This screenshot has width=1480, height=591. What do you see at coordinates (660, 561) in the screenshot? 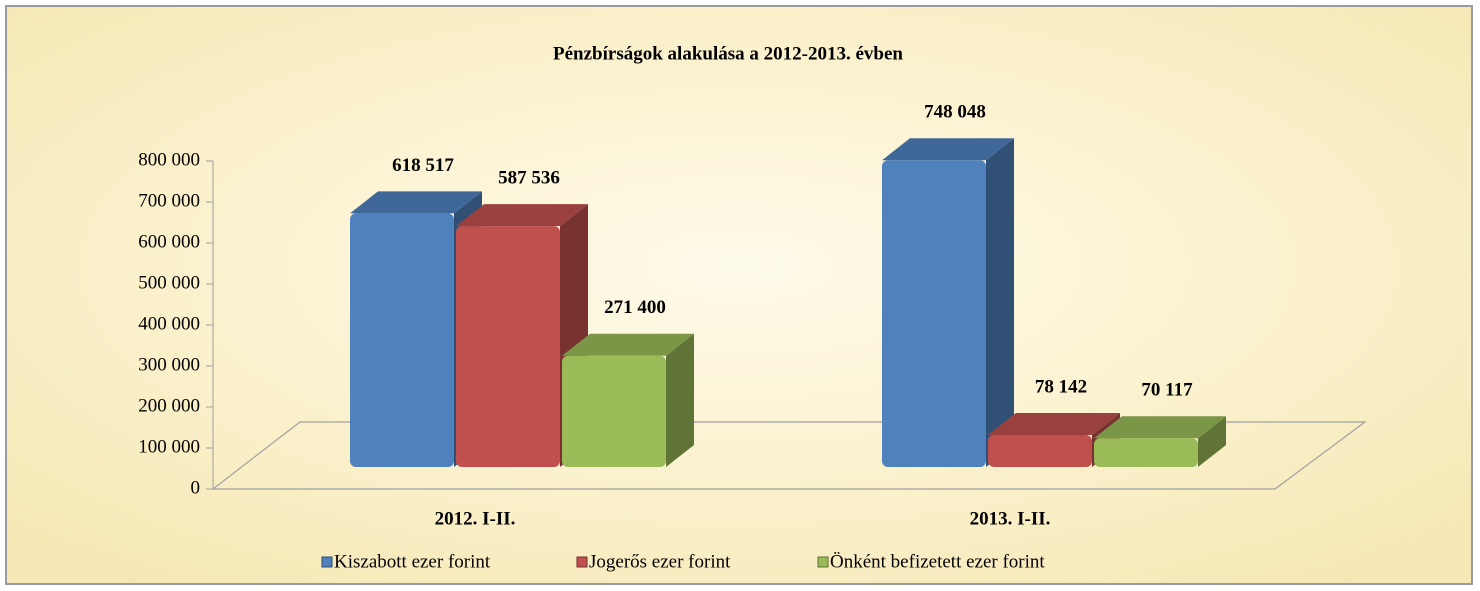
I see `legend-label: Jogerős ezer forint` at bounding box center [660, 561].